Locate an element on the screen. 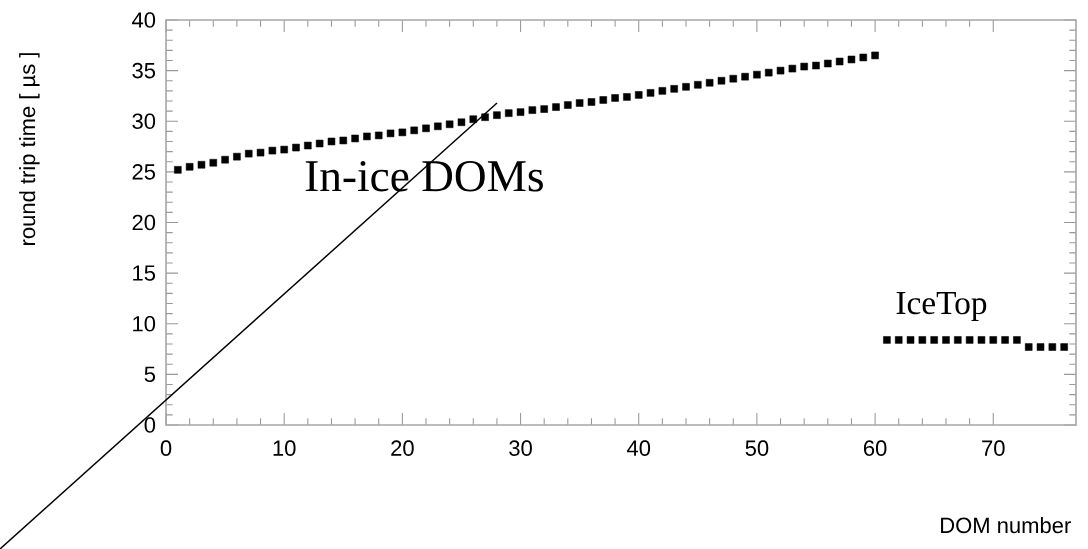 This screenshot has height=549, width=1088. y-axis-title: round trip time [ µs ] is located at coordinates (29, 149).